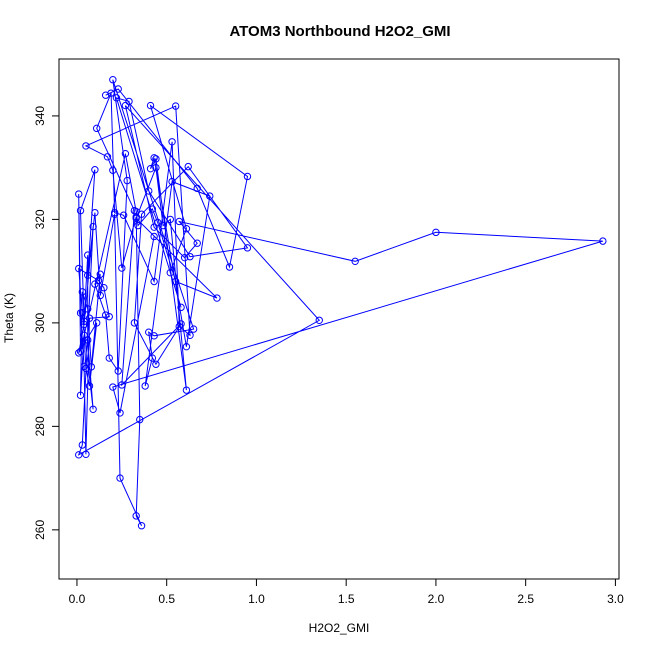  Describe the element at coordinates (339, 31) in the screenshot. I see `chart-title: ATOM3 Northbound H2O2_GMI` at that location.